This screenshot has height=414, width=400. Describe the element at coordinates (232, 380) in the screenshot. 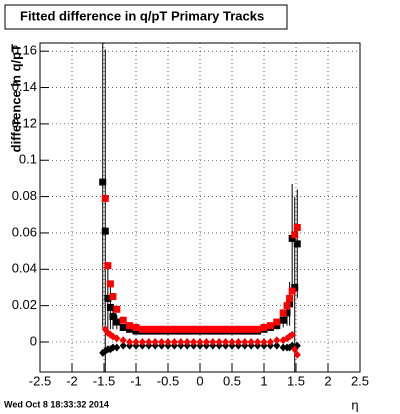

I see `x-tick-label: 0.5` at that location.